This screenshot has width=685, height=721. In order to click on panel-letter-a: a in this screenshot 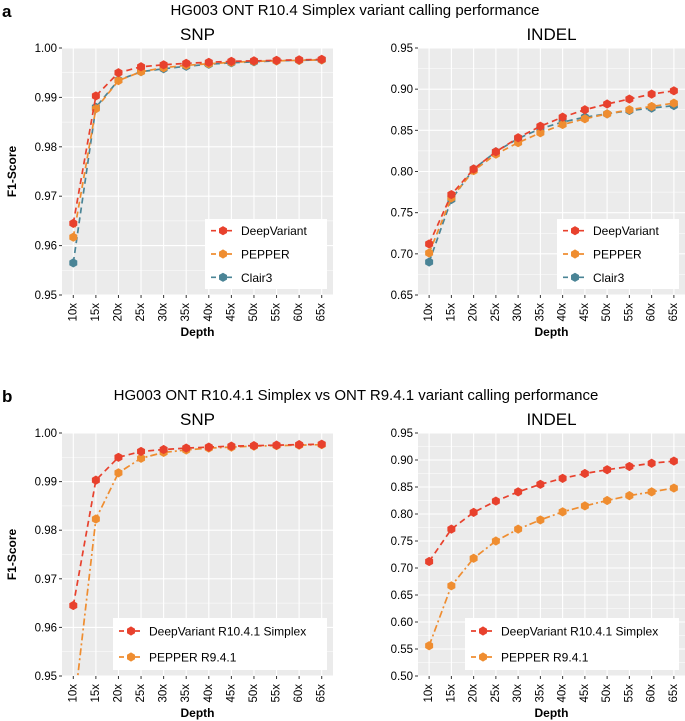, I will do `click(7, 11)`.